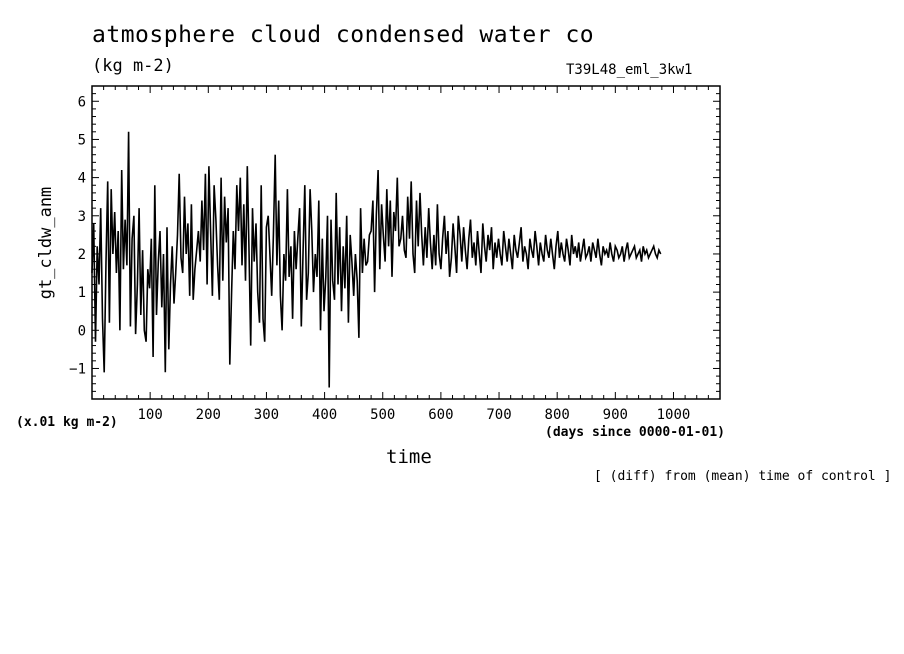 The height and width of the screenshot is (654, 904). I want to click on x-tick-label: 900, so click(615, 415).